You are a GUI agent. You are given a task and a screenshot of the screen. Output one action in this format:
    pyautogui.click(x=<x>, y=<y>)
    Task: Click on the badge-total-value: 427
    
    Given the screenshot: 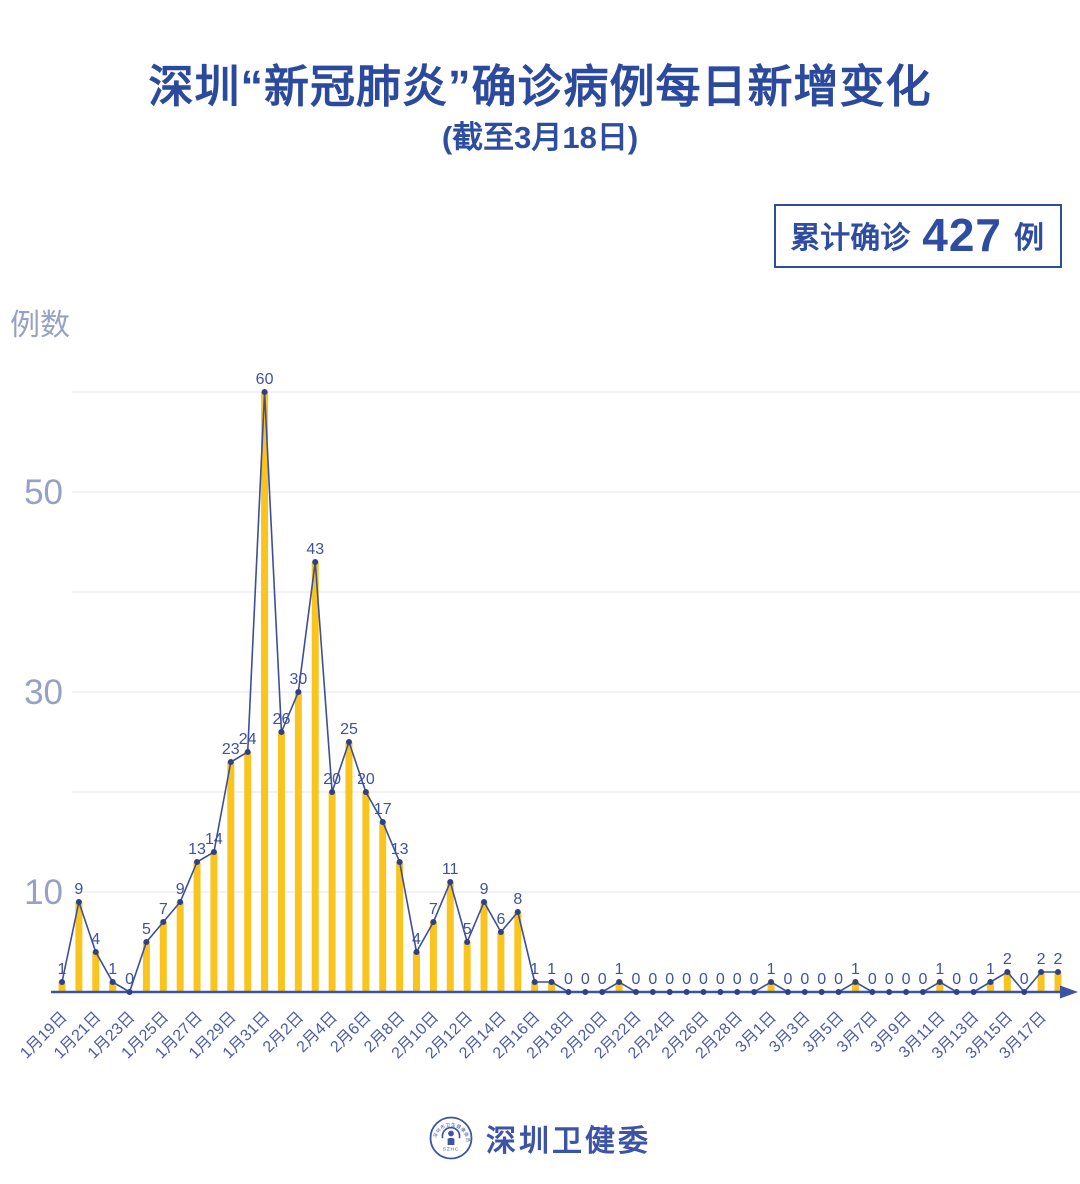 What is the action you would take?
    pyautogui.click(x=962, y=235)
    